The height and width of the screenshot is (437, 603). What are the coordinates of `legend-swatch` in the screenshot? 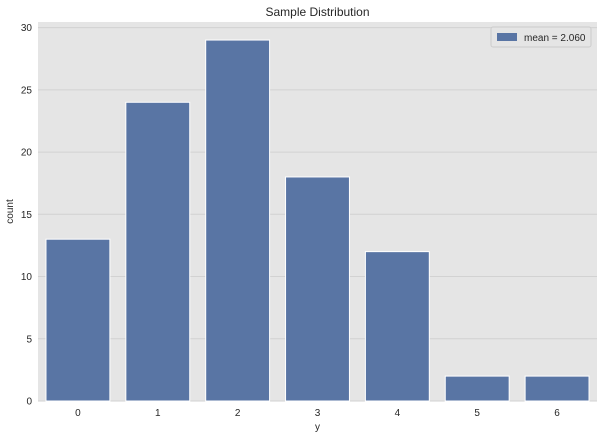 It's located at (507, 37).